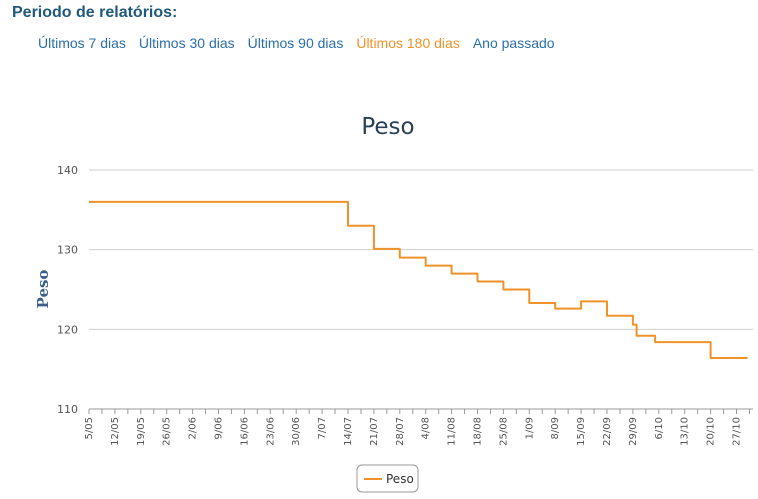 This screenshot has height=499, width=758. I want to click on x-tick-label: 16/06, so click(244, 431).